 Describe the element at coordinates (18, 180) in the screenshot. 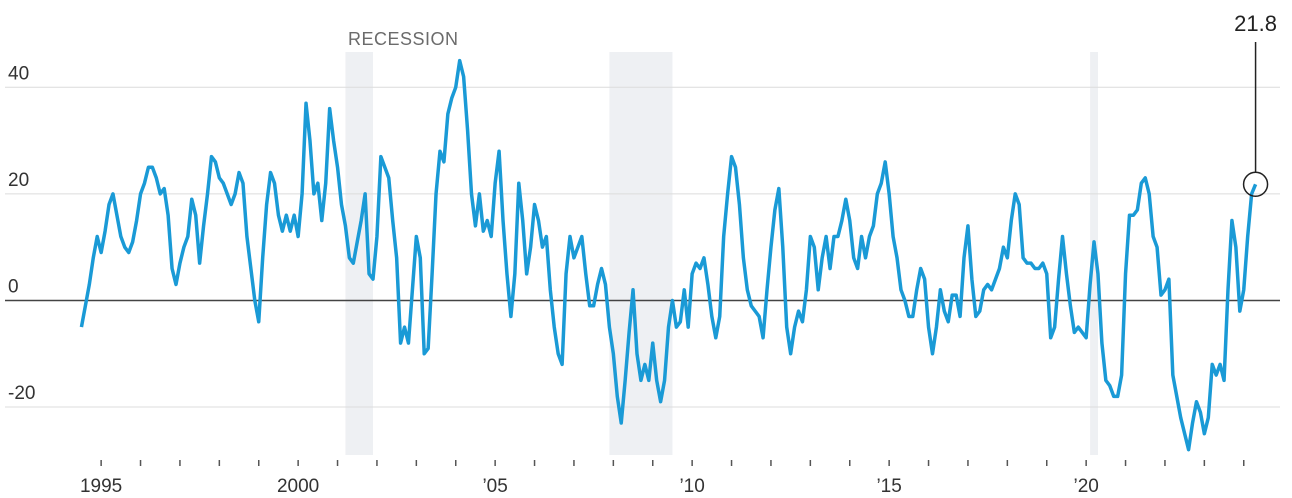

I see `y-tick-label: 20` at that location.